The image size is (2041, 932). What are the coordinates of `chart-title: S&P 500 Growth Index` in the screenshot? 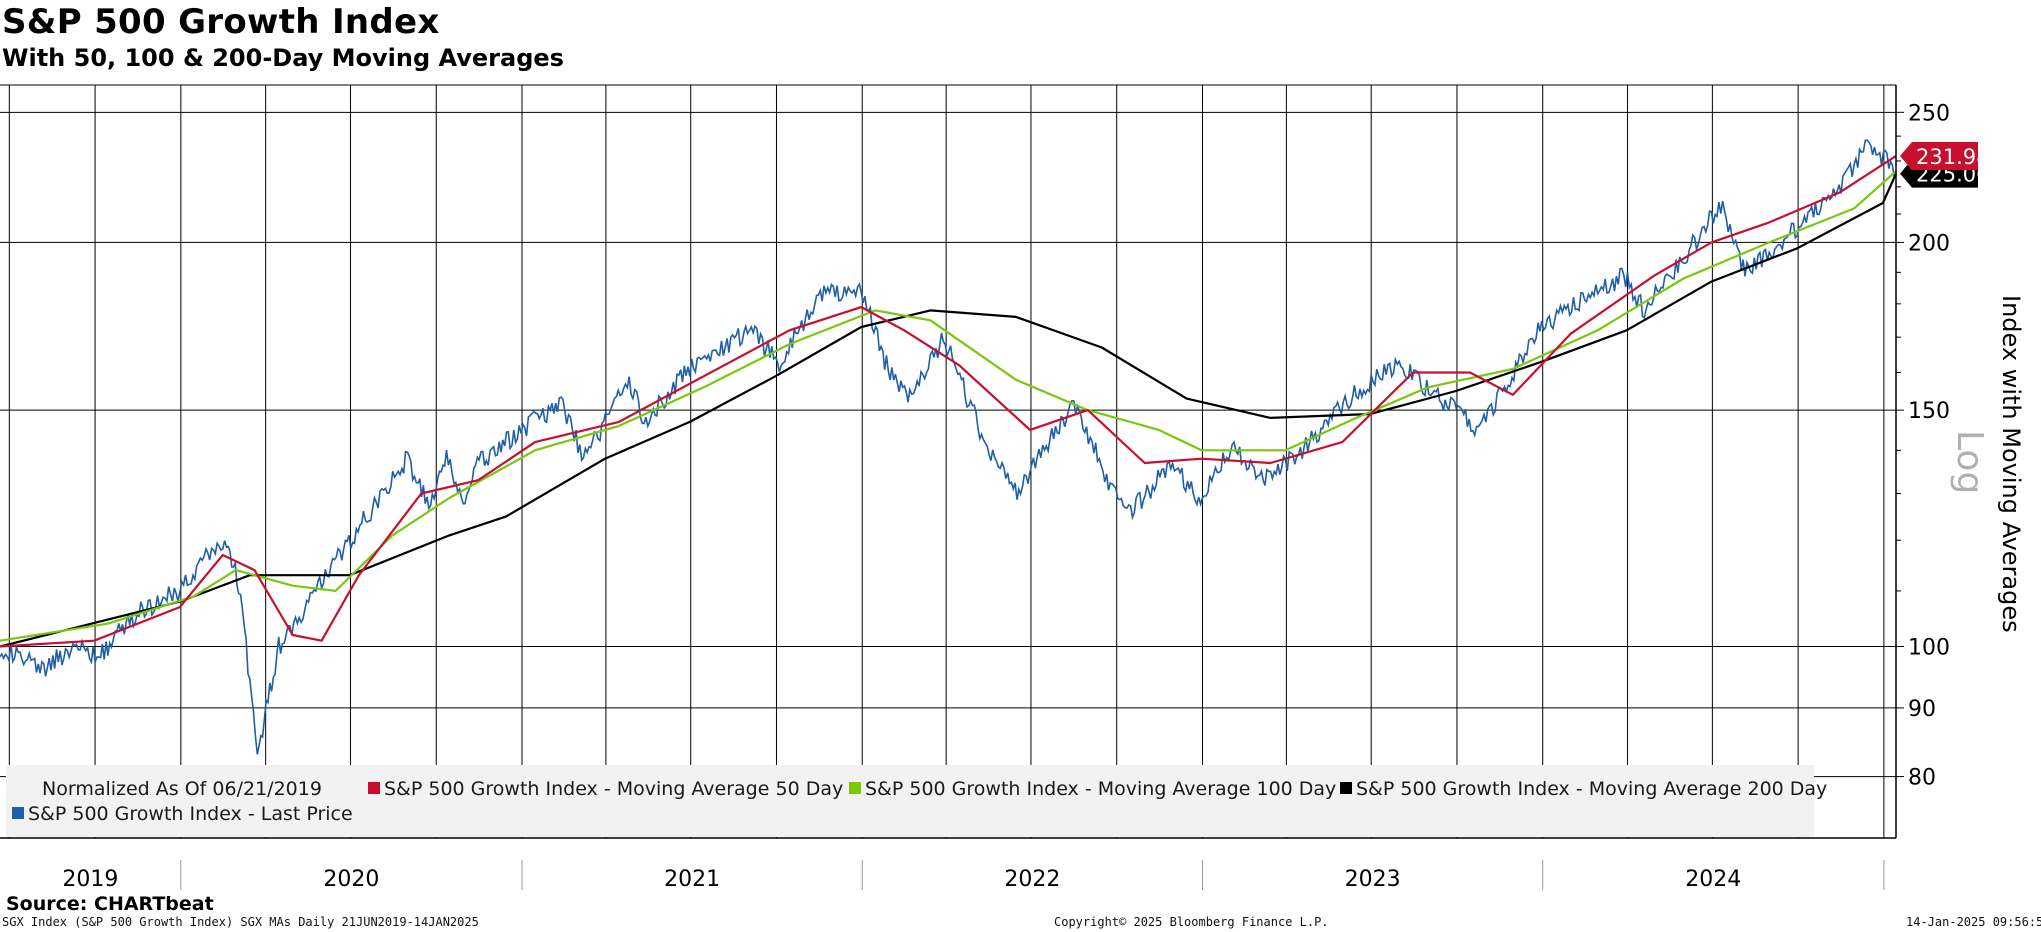 It's located at (221, 22).